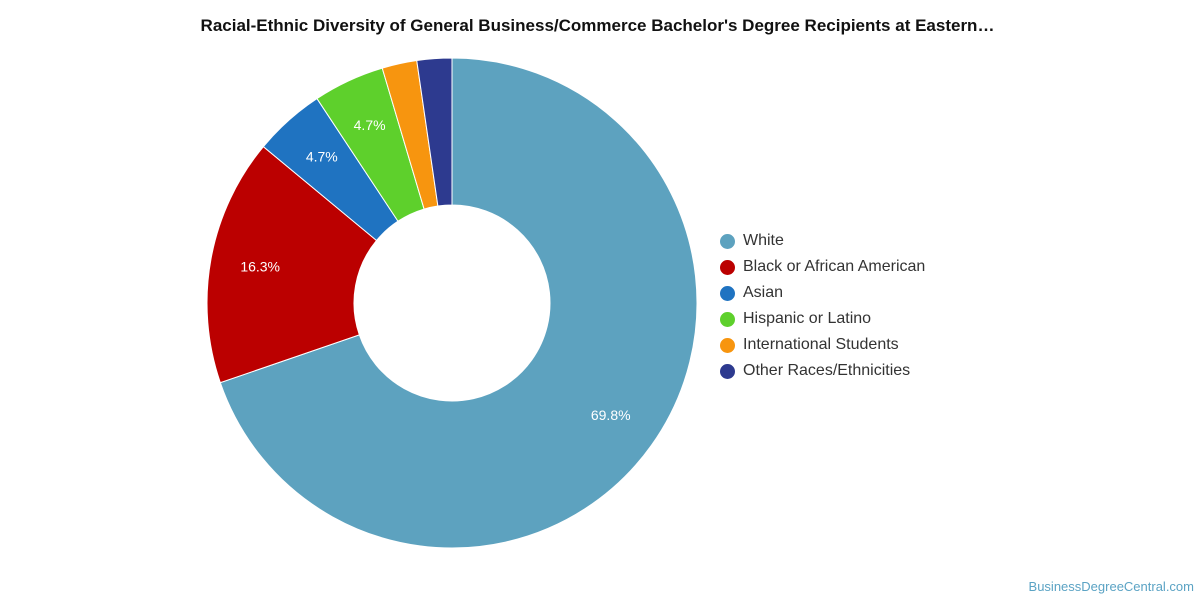 The height and width of the screenshot is (600, 1200). I want to click on legend-label: Black or African American, so click(834, 266).